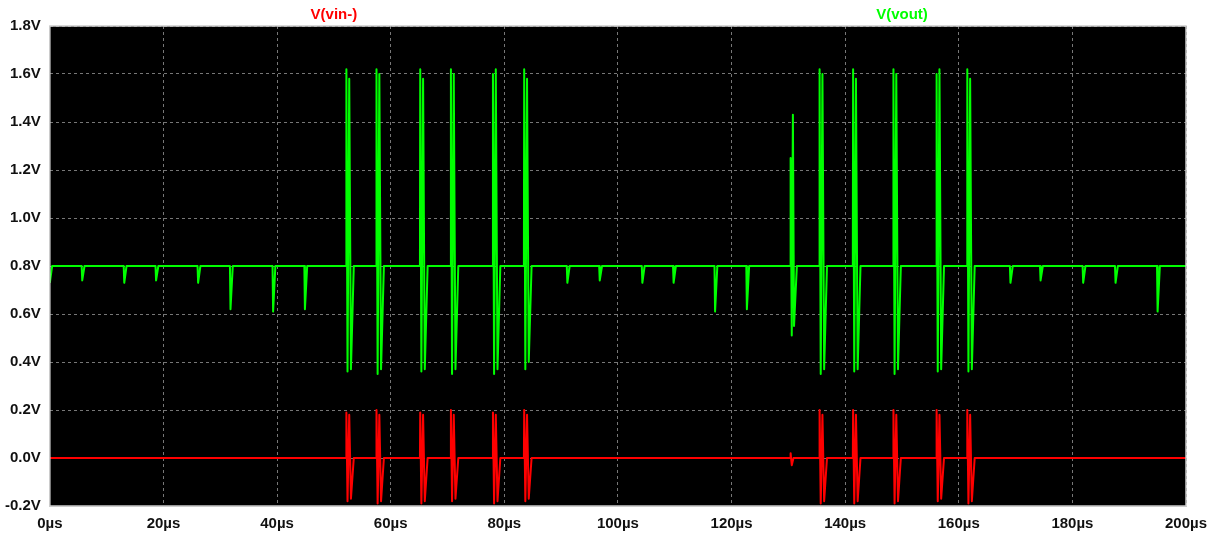 Image resolution: width=1214 pixels, height=538 pixels. I want to click on y-tick-label: 0.8V, so click(25, 265).